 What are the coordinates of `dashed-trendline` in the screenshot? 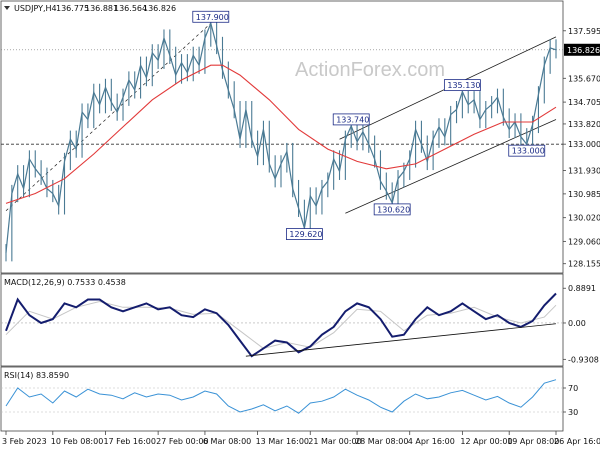 It's located at (108, 117).